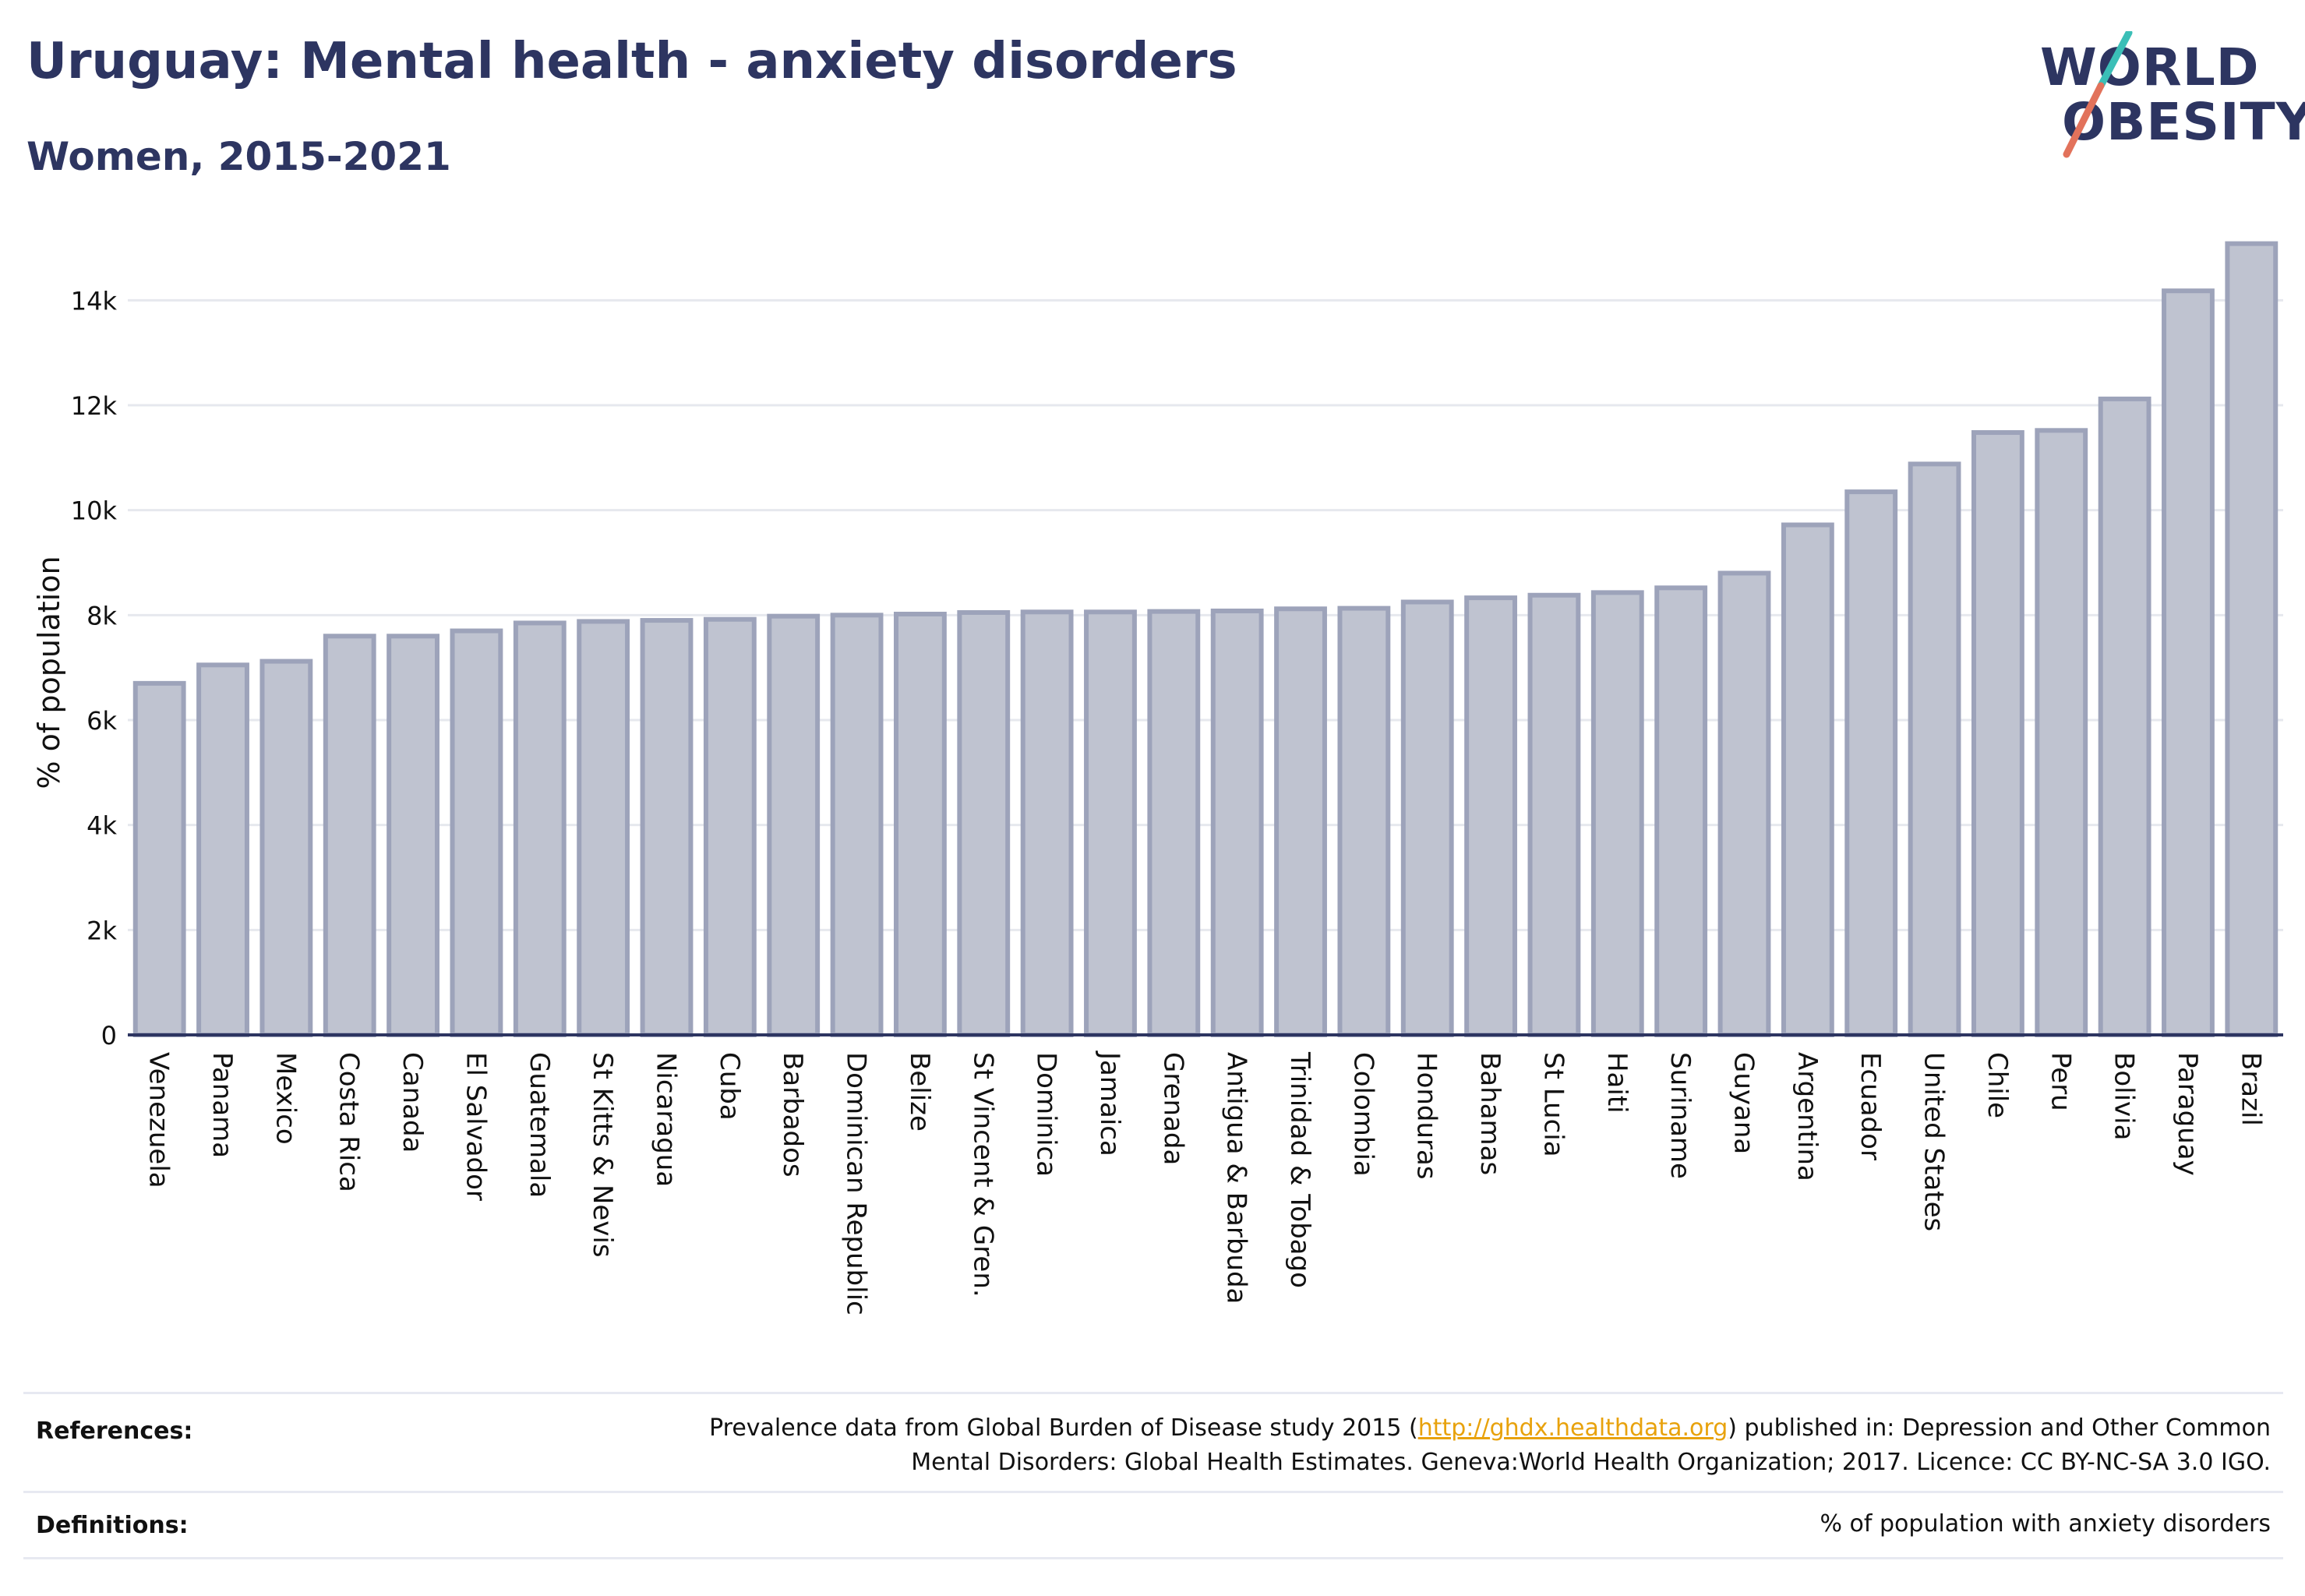  I want to click on bar-chile, so click(1997, 734).